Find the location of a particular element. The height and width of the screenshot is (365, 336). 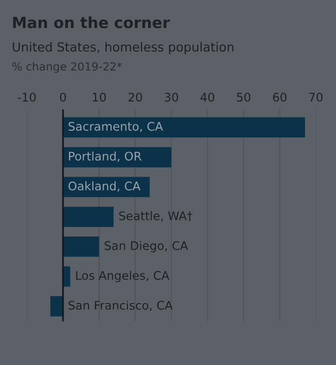

y-tick-label: San Francisco, CA is located at coordinates (120, 305).